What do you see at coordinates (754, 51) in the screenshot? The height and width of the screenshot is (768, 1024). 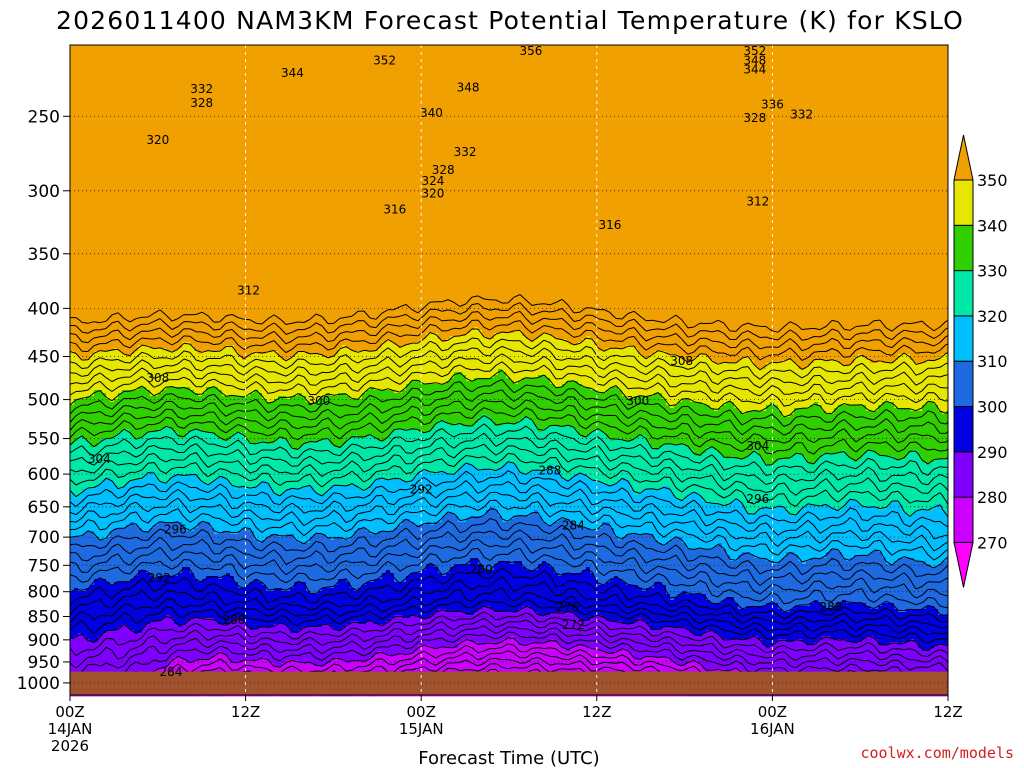 I see `contour-label: 352` at bounding box center [754, 51].